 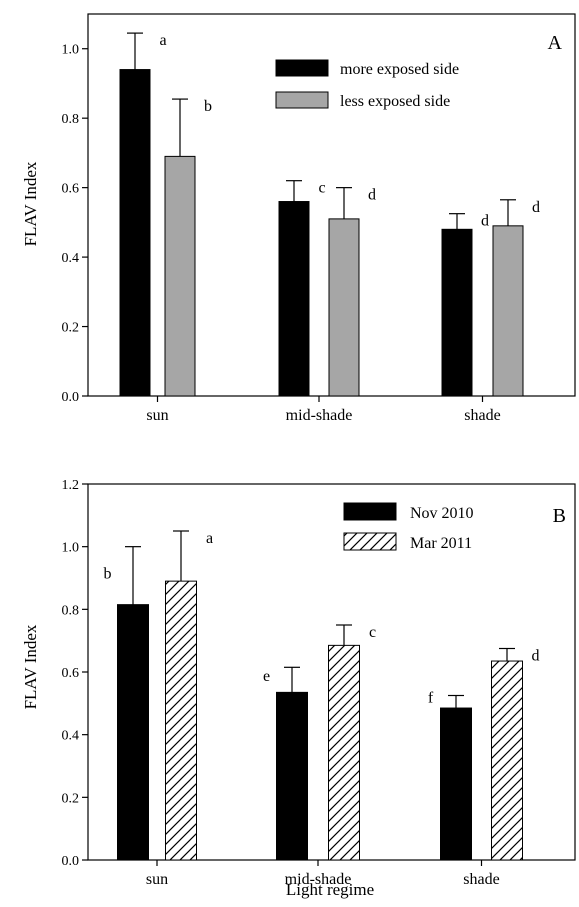 What do you see at coordinates (431, 697) in the screenshot?
I see `significance-label: f` at bounding box center [431, 697].